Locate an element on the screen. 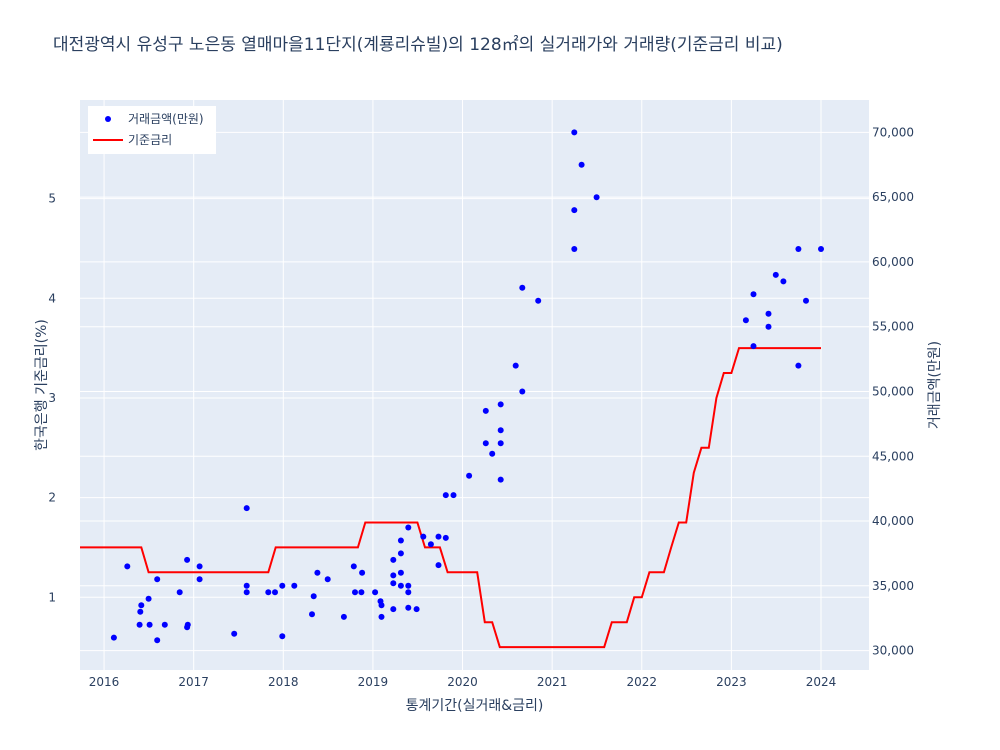  legend-label-price: 거래금액(만원) is located at coordinates (166, 119).